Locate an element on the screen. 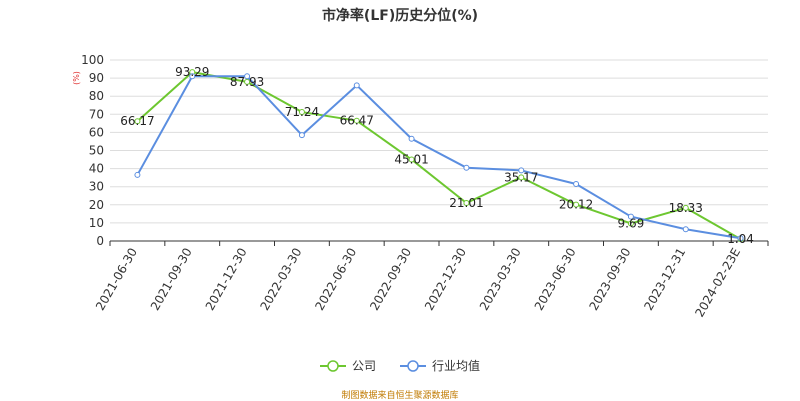  y-tick-label: 80 is located at coordinates (96, 96).